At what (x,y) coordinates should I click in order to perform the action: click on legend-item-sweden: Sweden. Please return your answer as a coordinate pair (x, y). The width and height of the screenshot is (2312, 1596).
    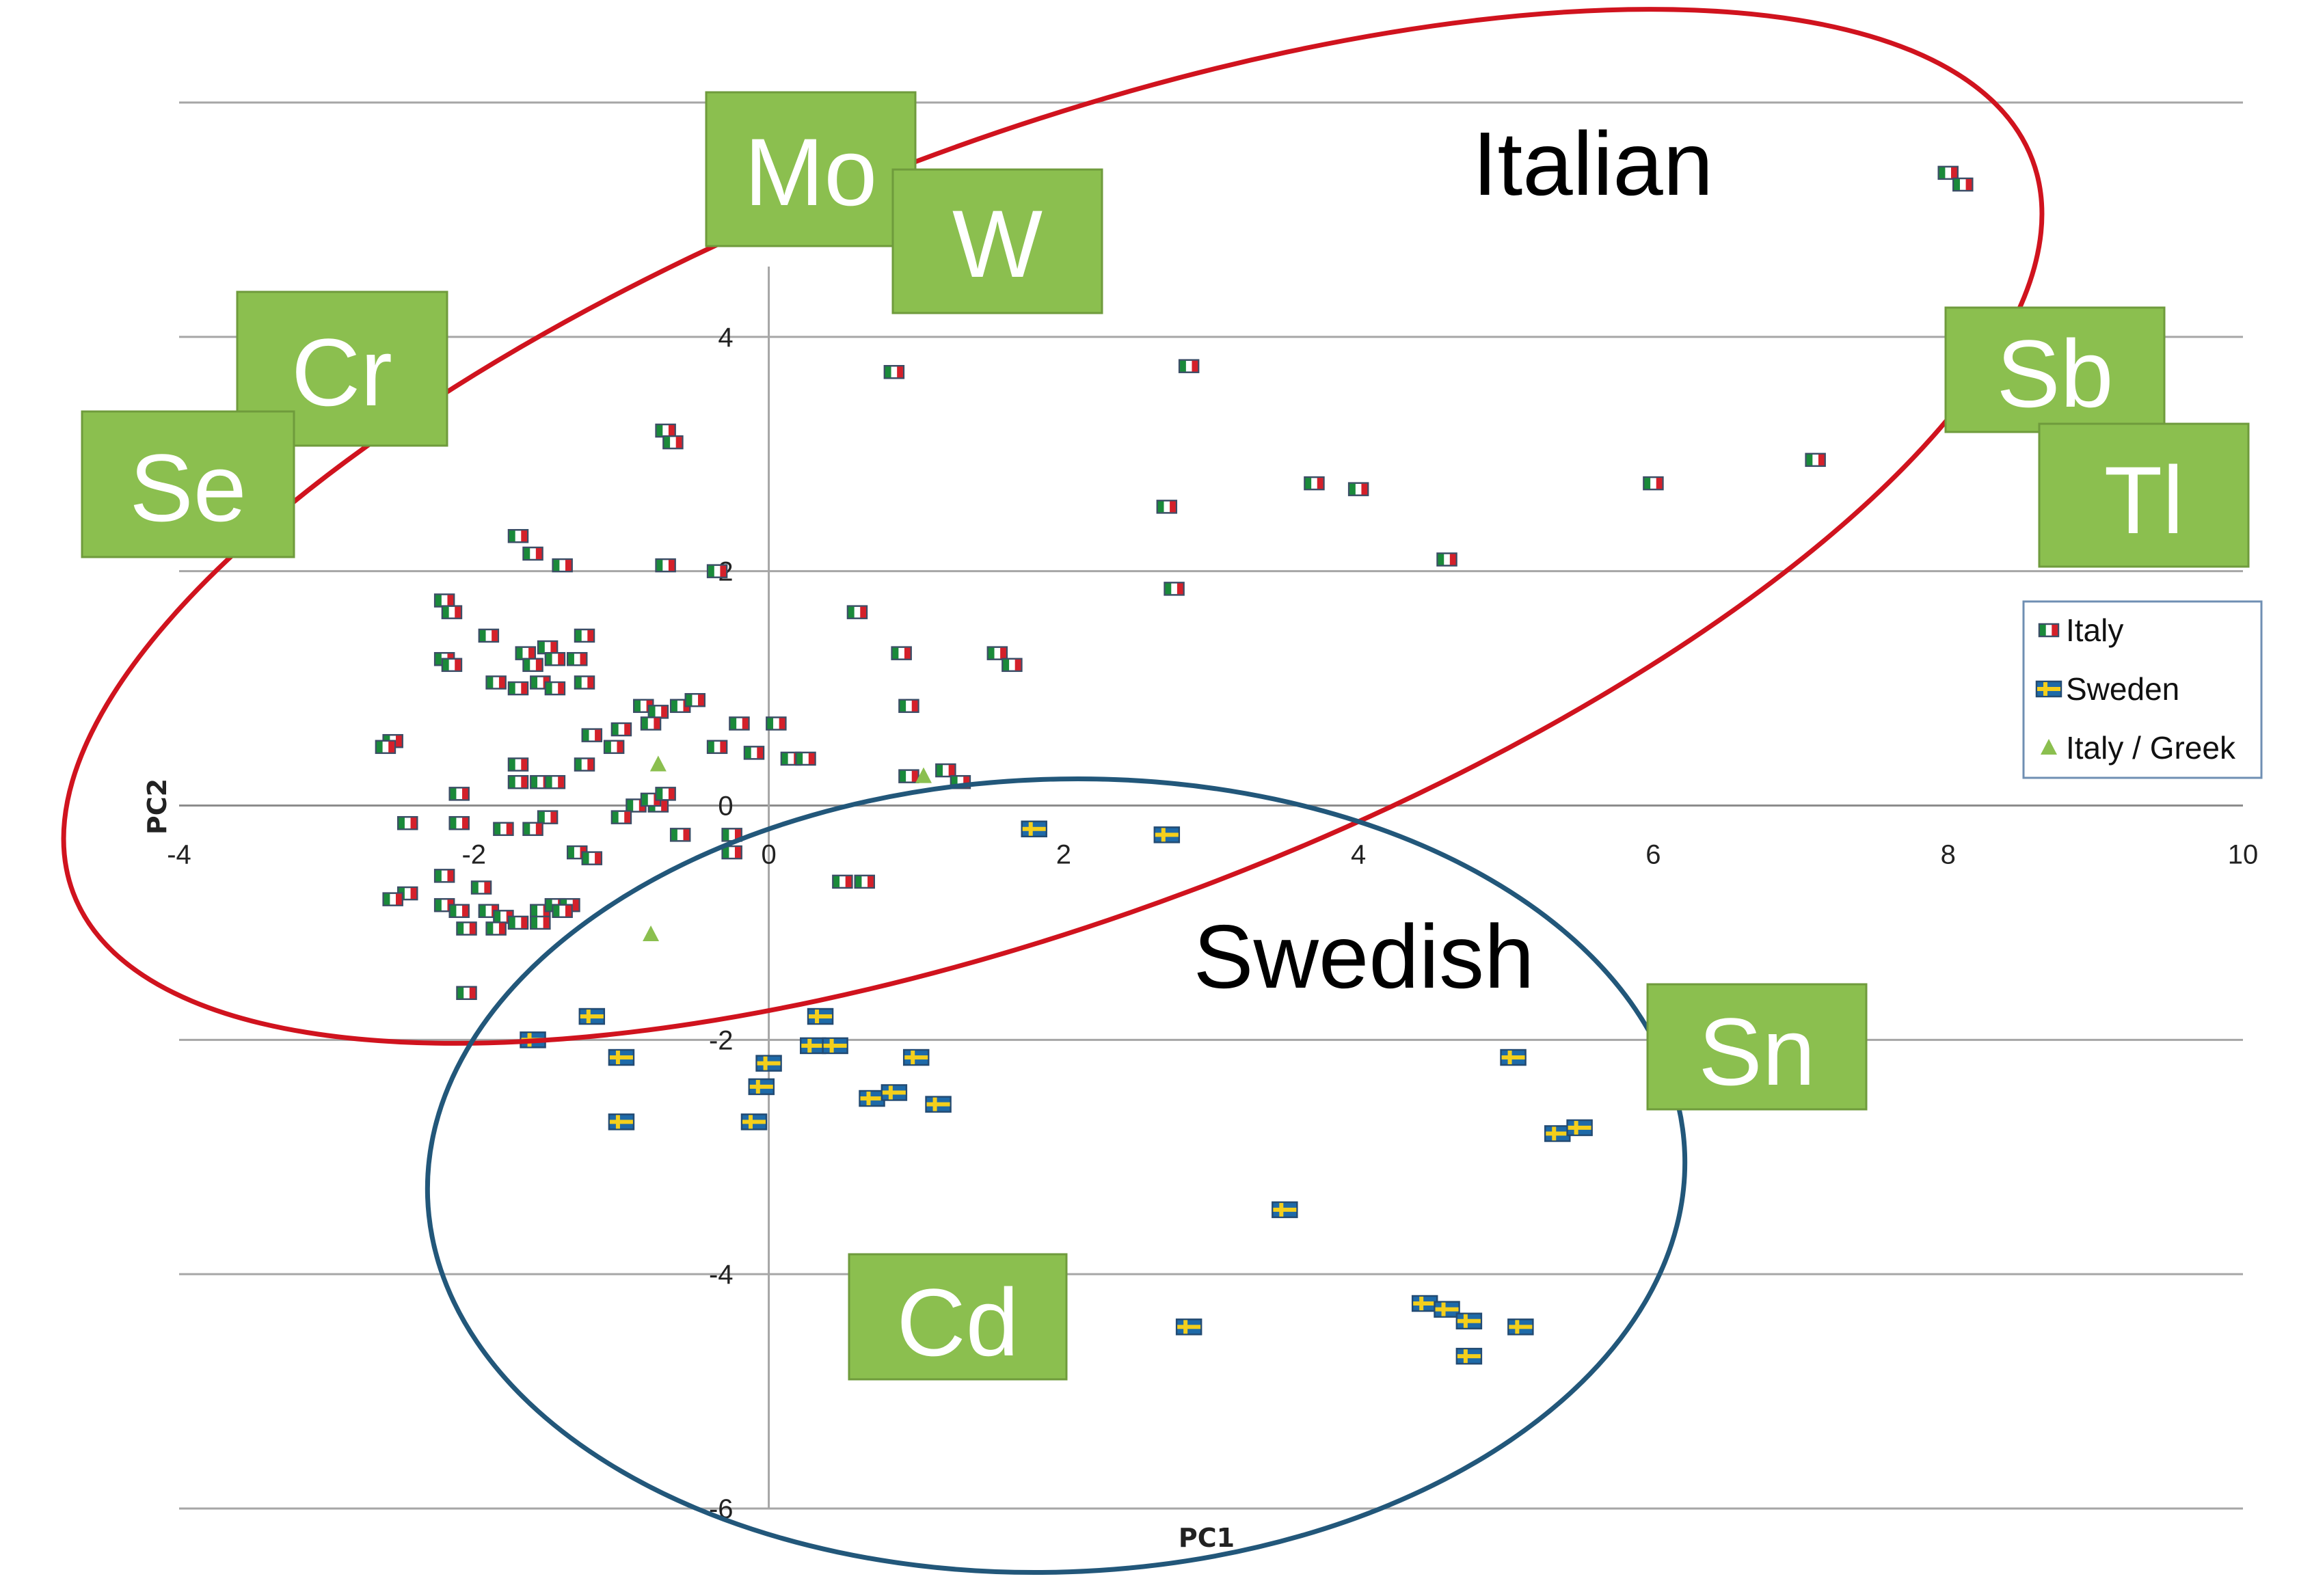
    Looking at the image, I should click on (2107, 689).